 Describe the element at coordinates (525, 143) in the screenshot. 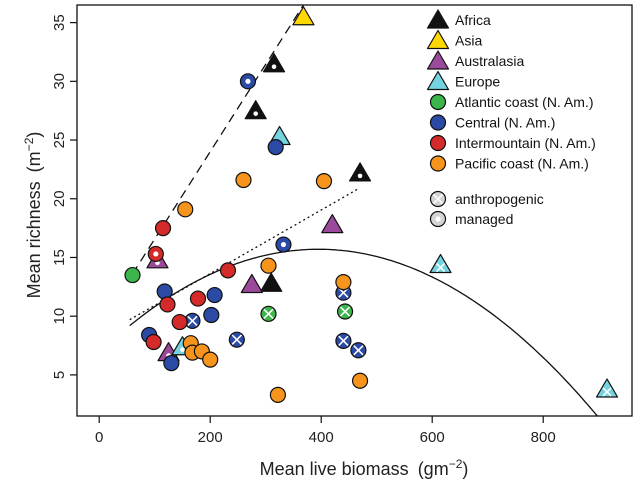

I see `legend-label: Intermountain (N. Am.)` at that location.